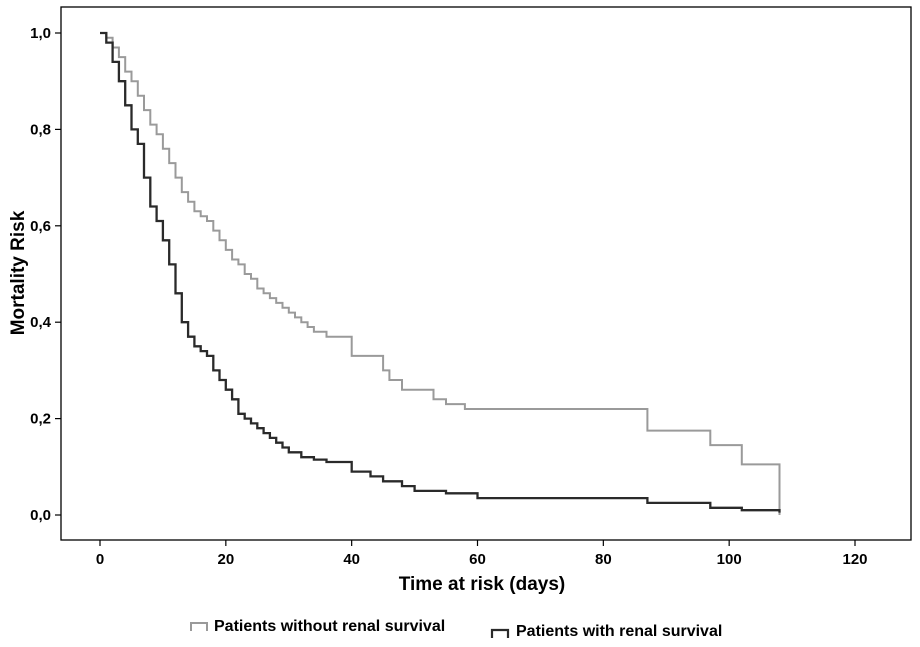  What do you see at coordinates (729, 559) in the screenshot?
I see `x-tick-label: 100` at bounding box center [729, 559].